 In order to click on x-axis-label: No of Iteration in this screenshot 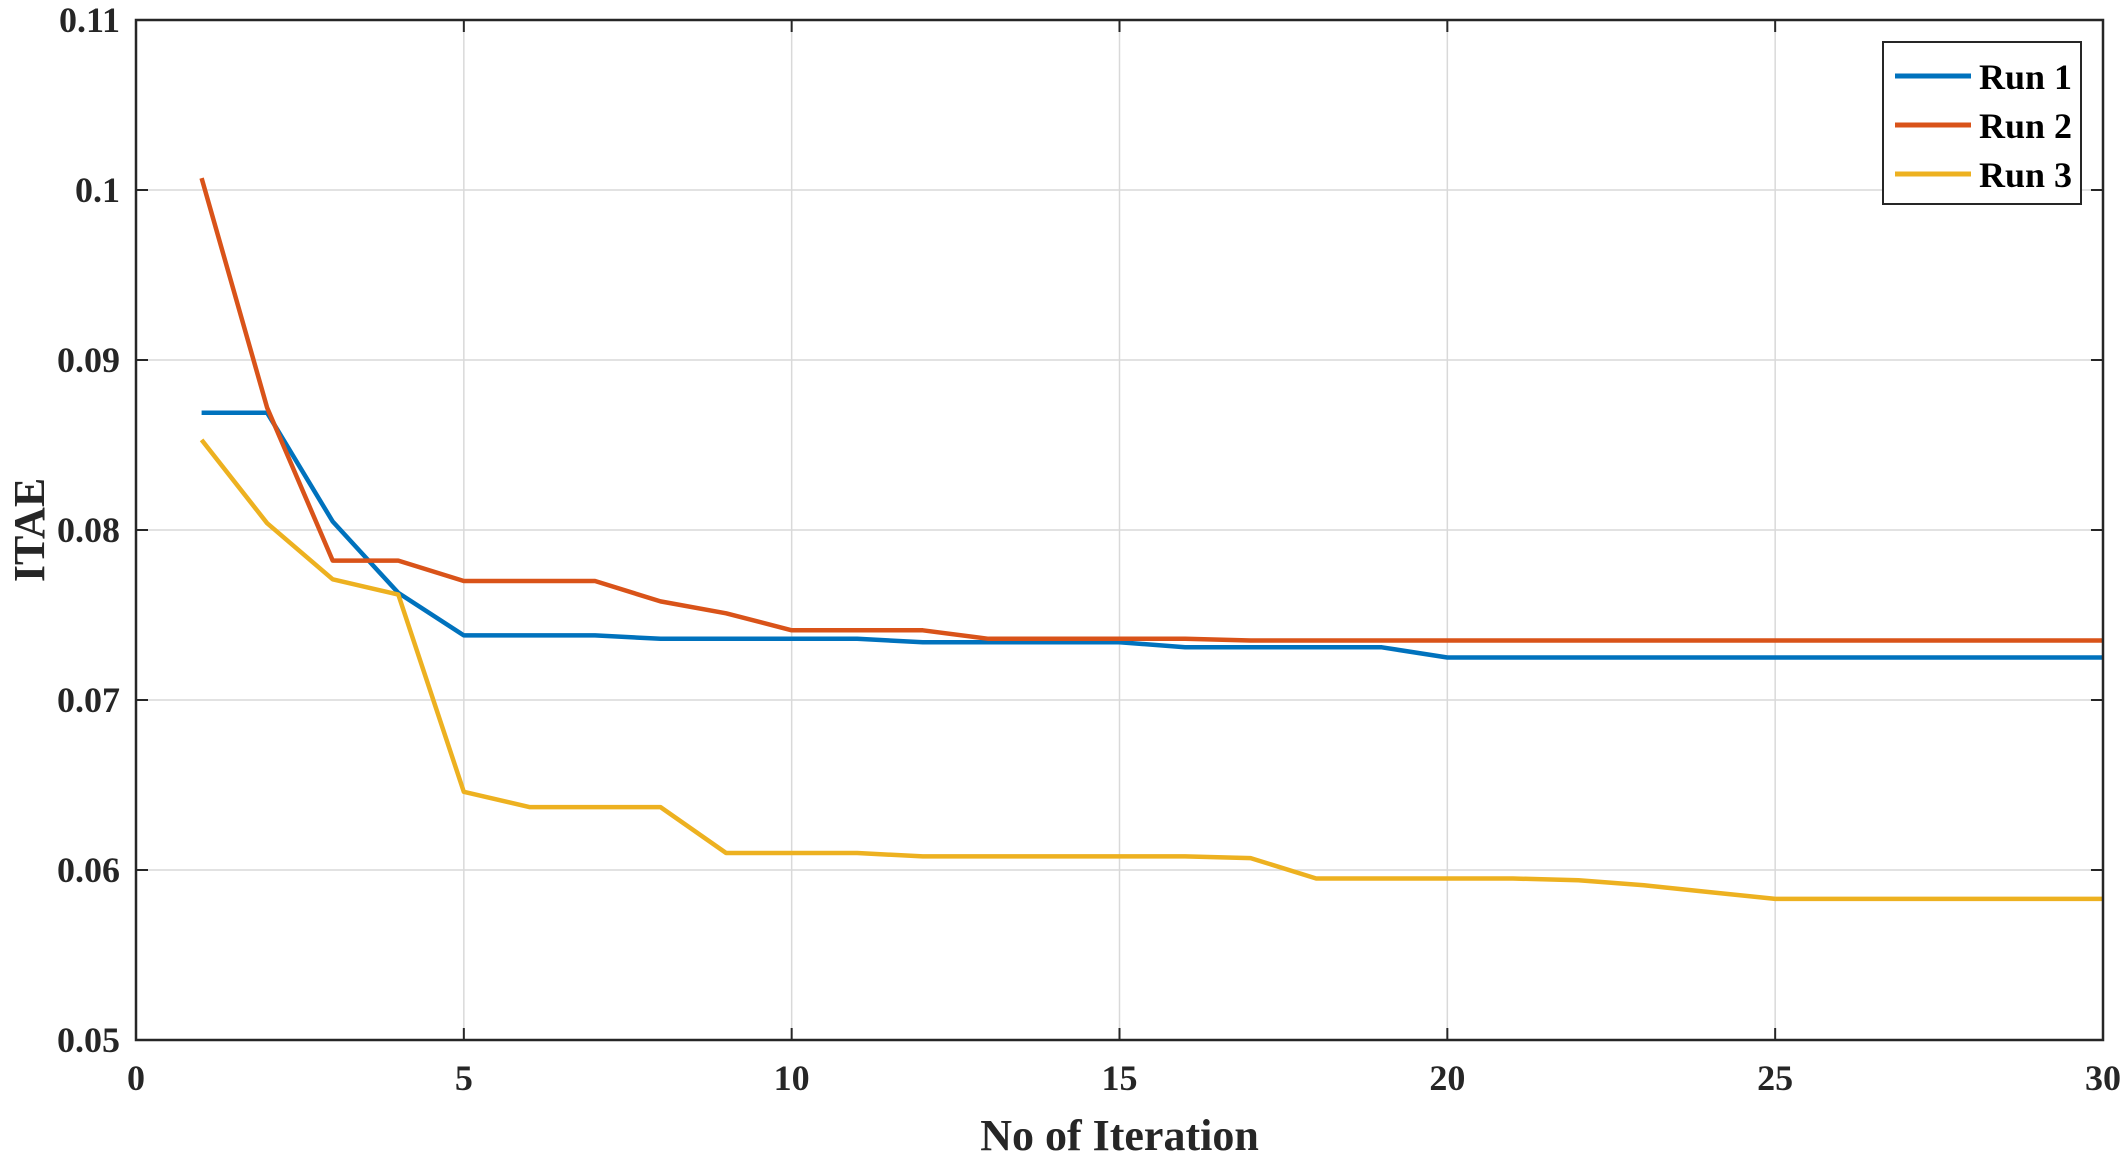, I will do `click(1119, 1135)`.